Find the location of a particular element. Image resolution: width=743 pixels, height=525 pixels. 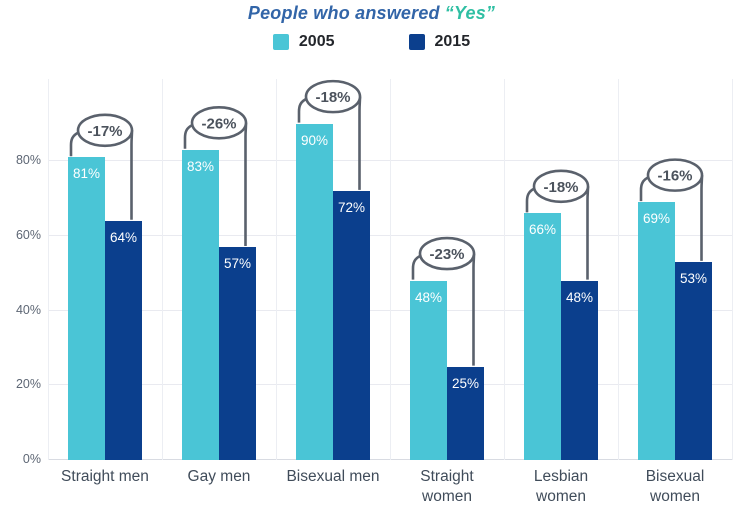

bar-2005-straight-women: 48% is located at coordinates (428, 370).